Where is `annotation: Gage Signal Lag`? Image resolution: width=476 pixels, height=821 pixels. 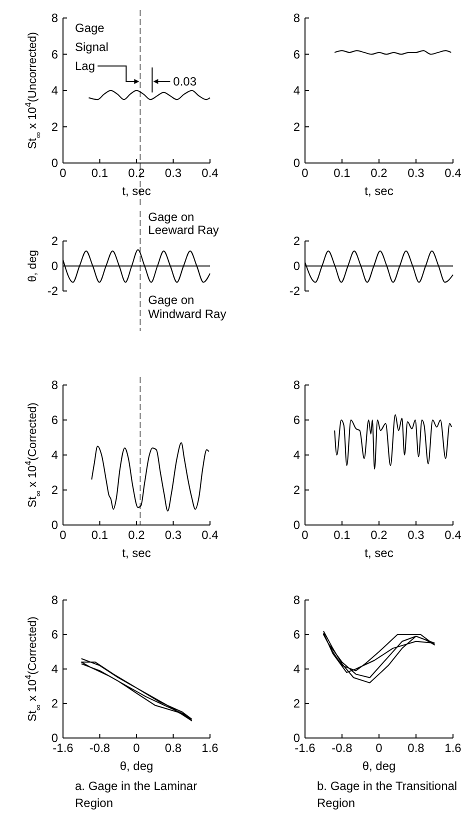
annotation: Gage Signal Lag is located at coordinates (91, 47).